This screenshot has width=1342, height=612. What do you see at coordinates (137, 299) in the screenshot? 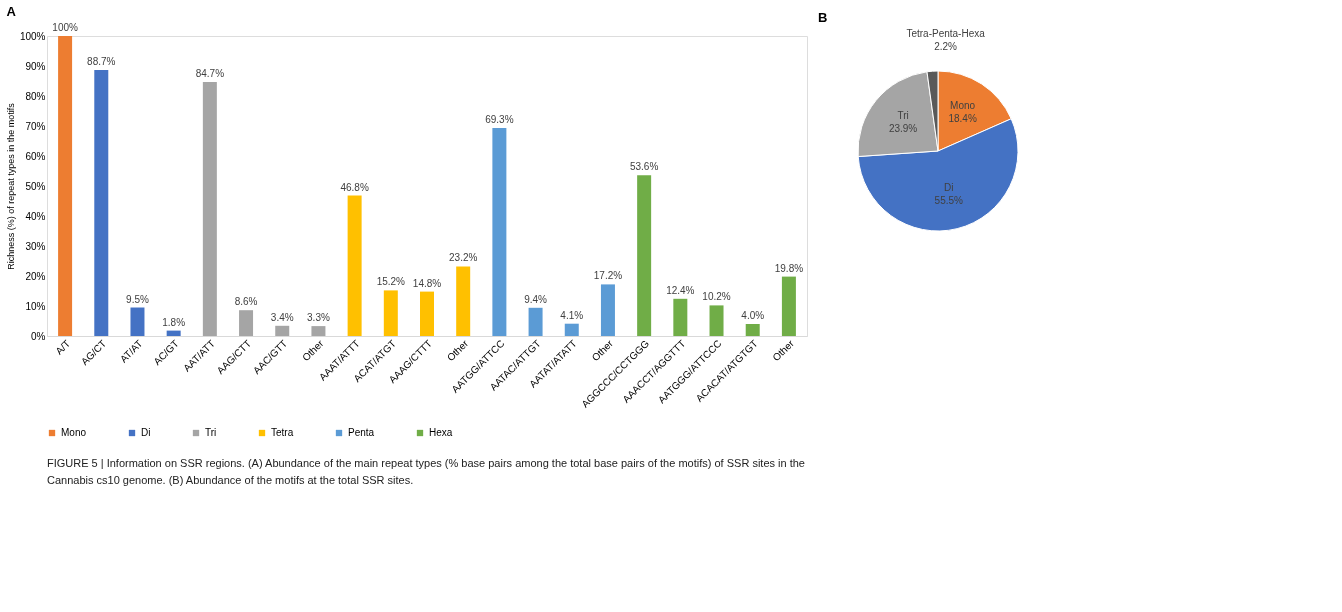
I see `data-label: 9.5%` at bounding box center [137, 299].